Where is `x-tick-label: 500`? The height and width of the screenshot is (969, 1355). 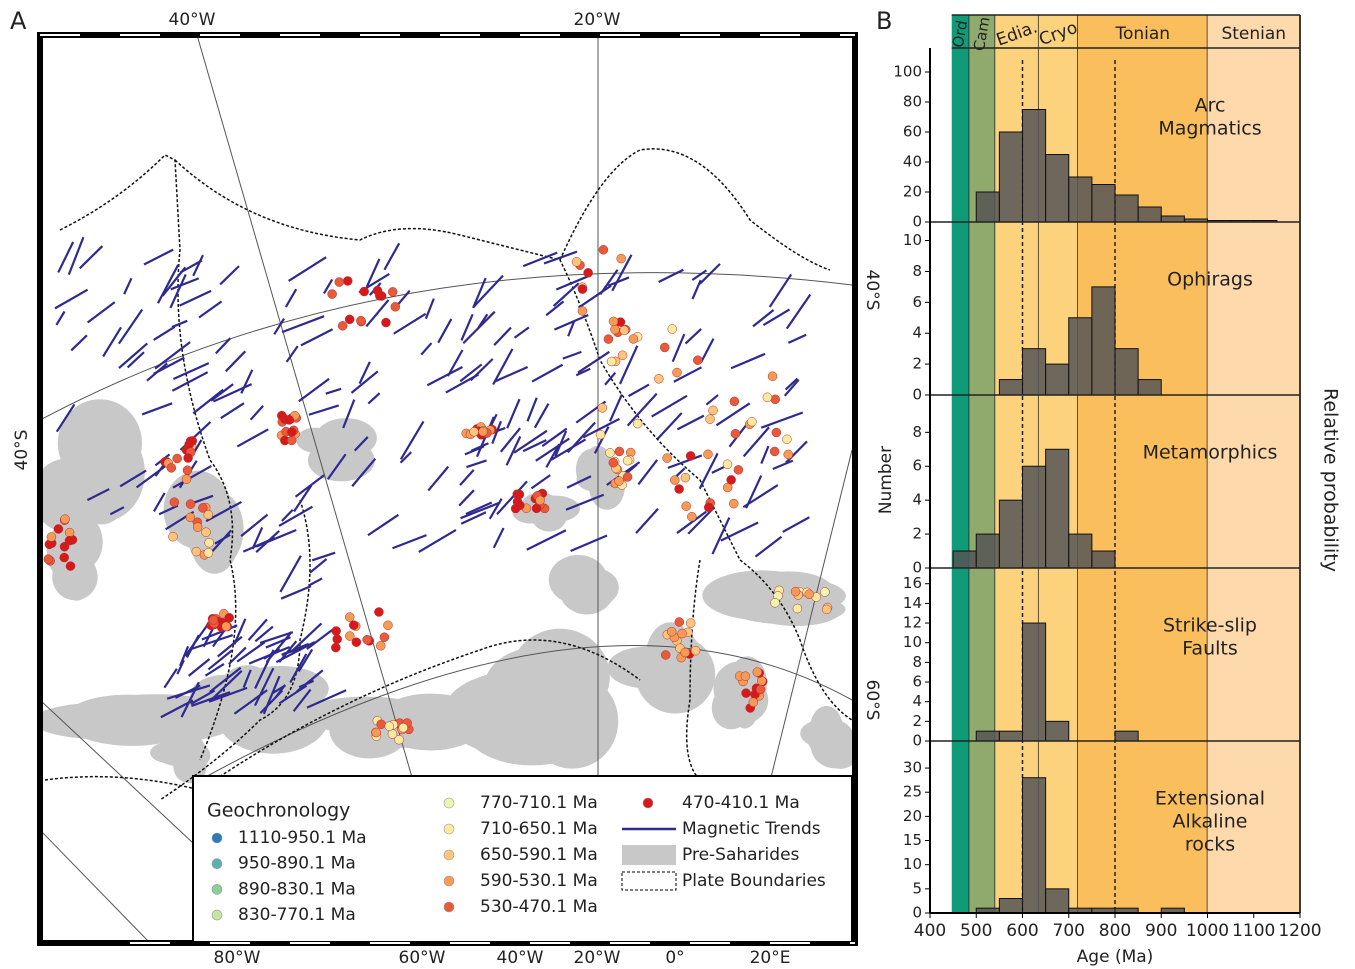 x-tick-label: 500 is located at coordinates (976, 931).